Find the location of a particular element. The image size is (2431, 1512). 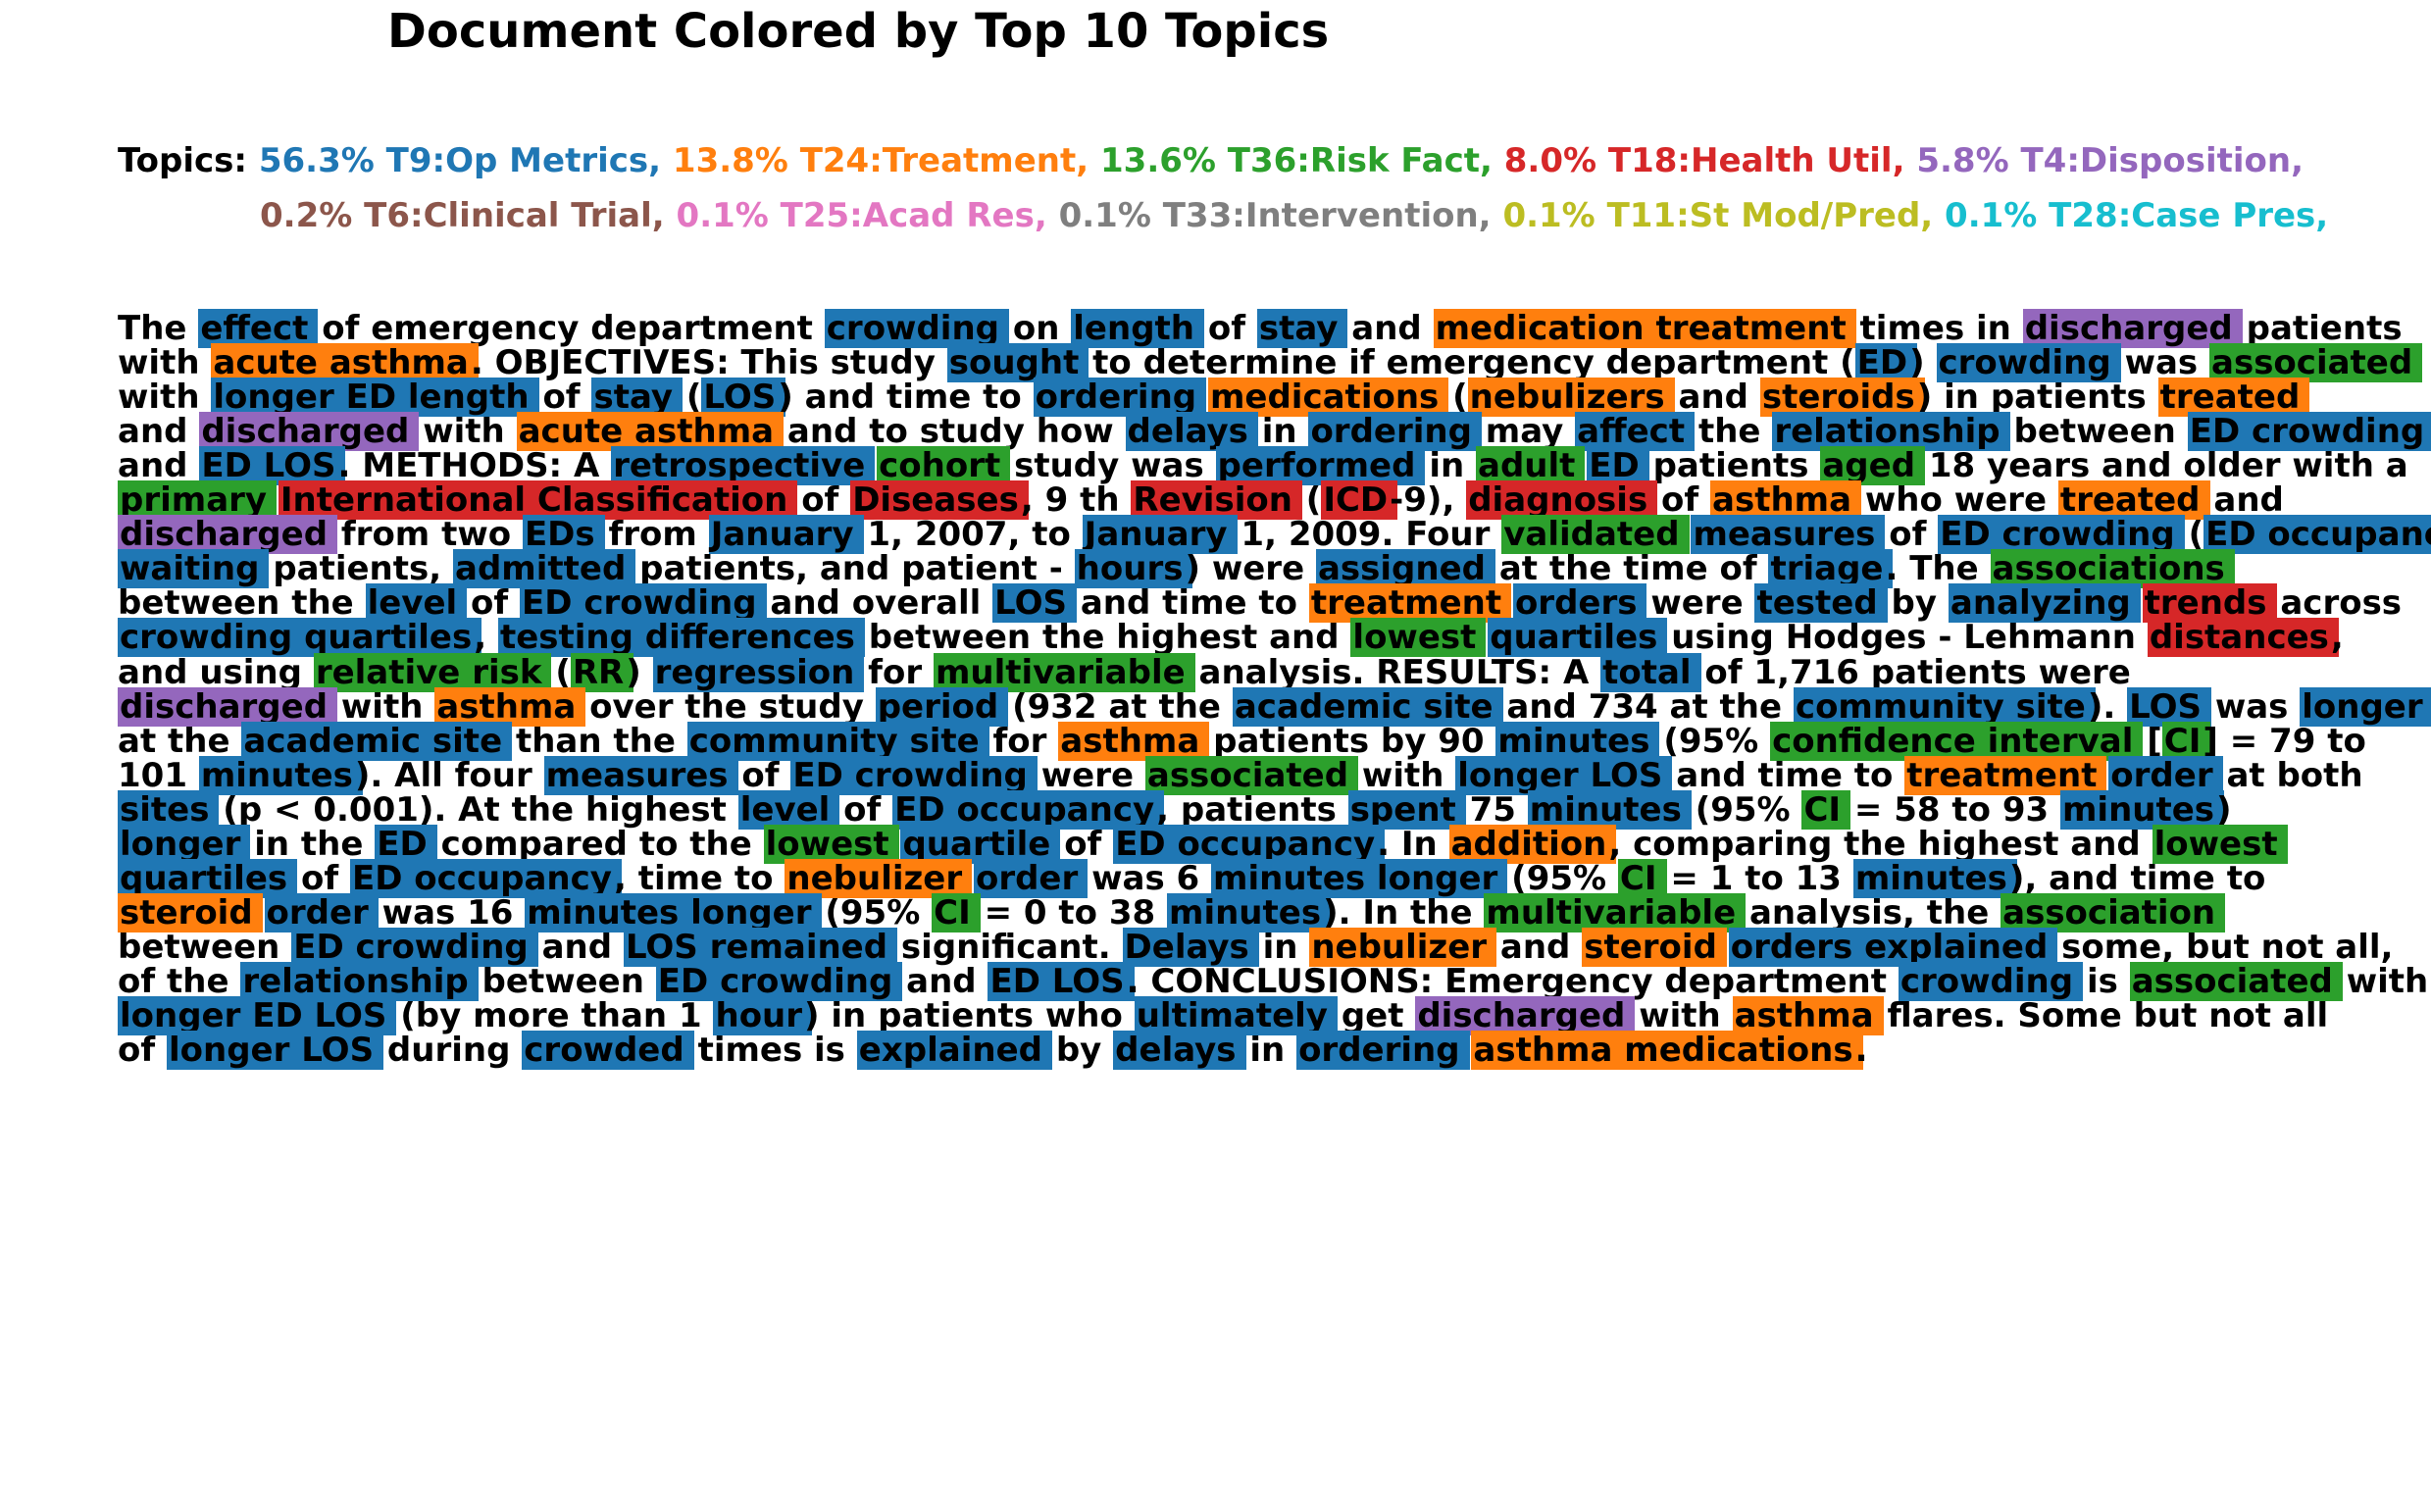

plain-text: . OBJECTIVES: This study is located at coordinates (703, 363).